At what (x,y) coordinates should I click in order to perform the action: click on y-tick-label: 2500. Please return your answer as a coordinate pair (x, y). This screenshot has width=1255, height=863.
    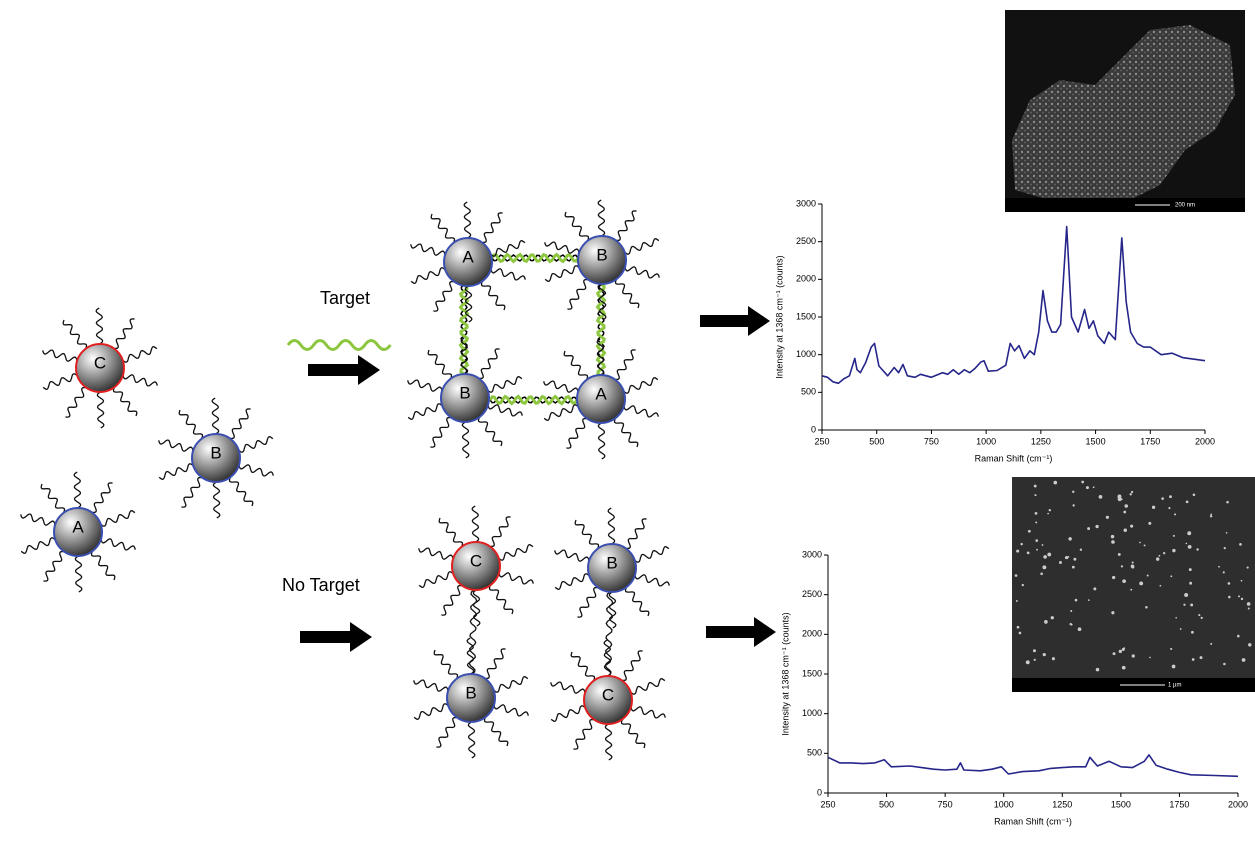
    Looking at the image, I should click on (806, 241).